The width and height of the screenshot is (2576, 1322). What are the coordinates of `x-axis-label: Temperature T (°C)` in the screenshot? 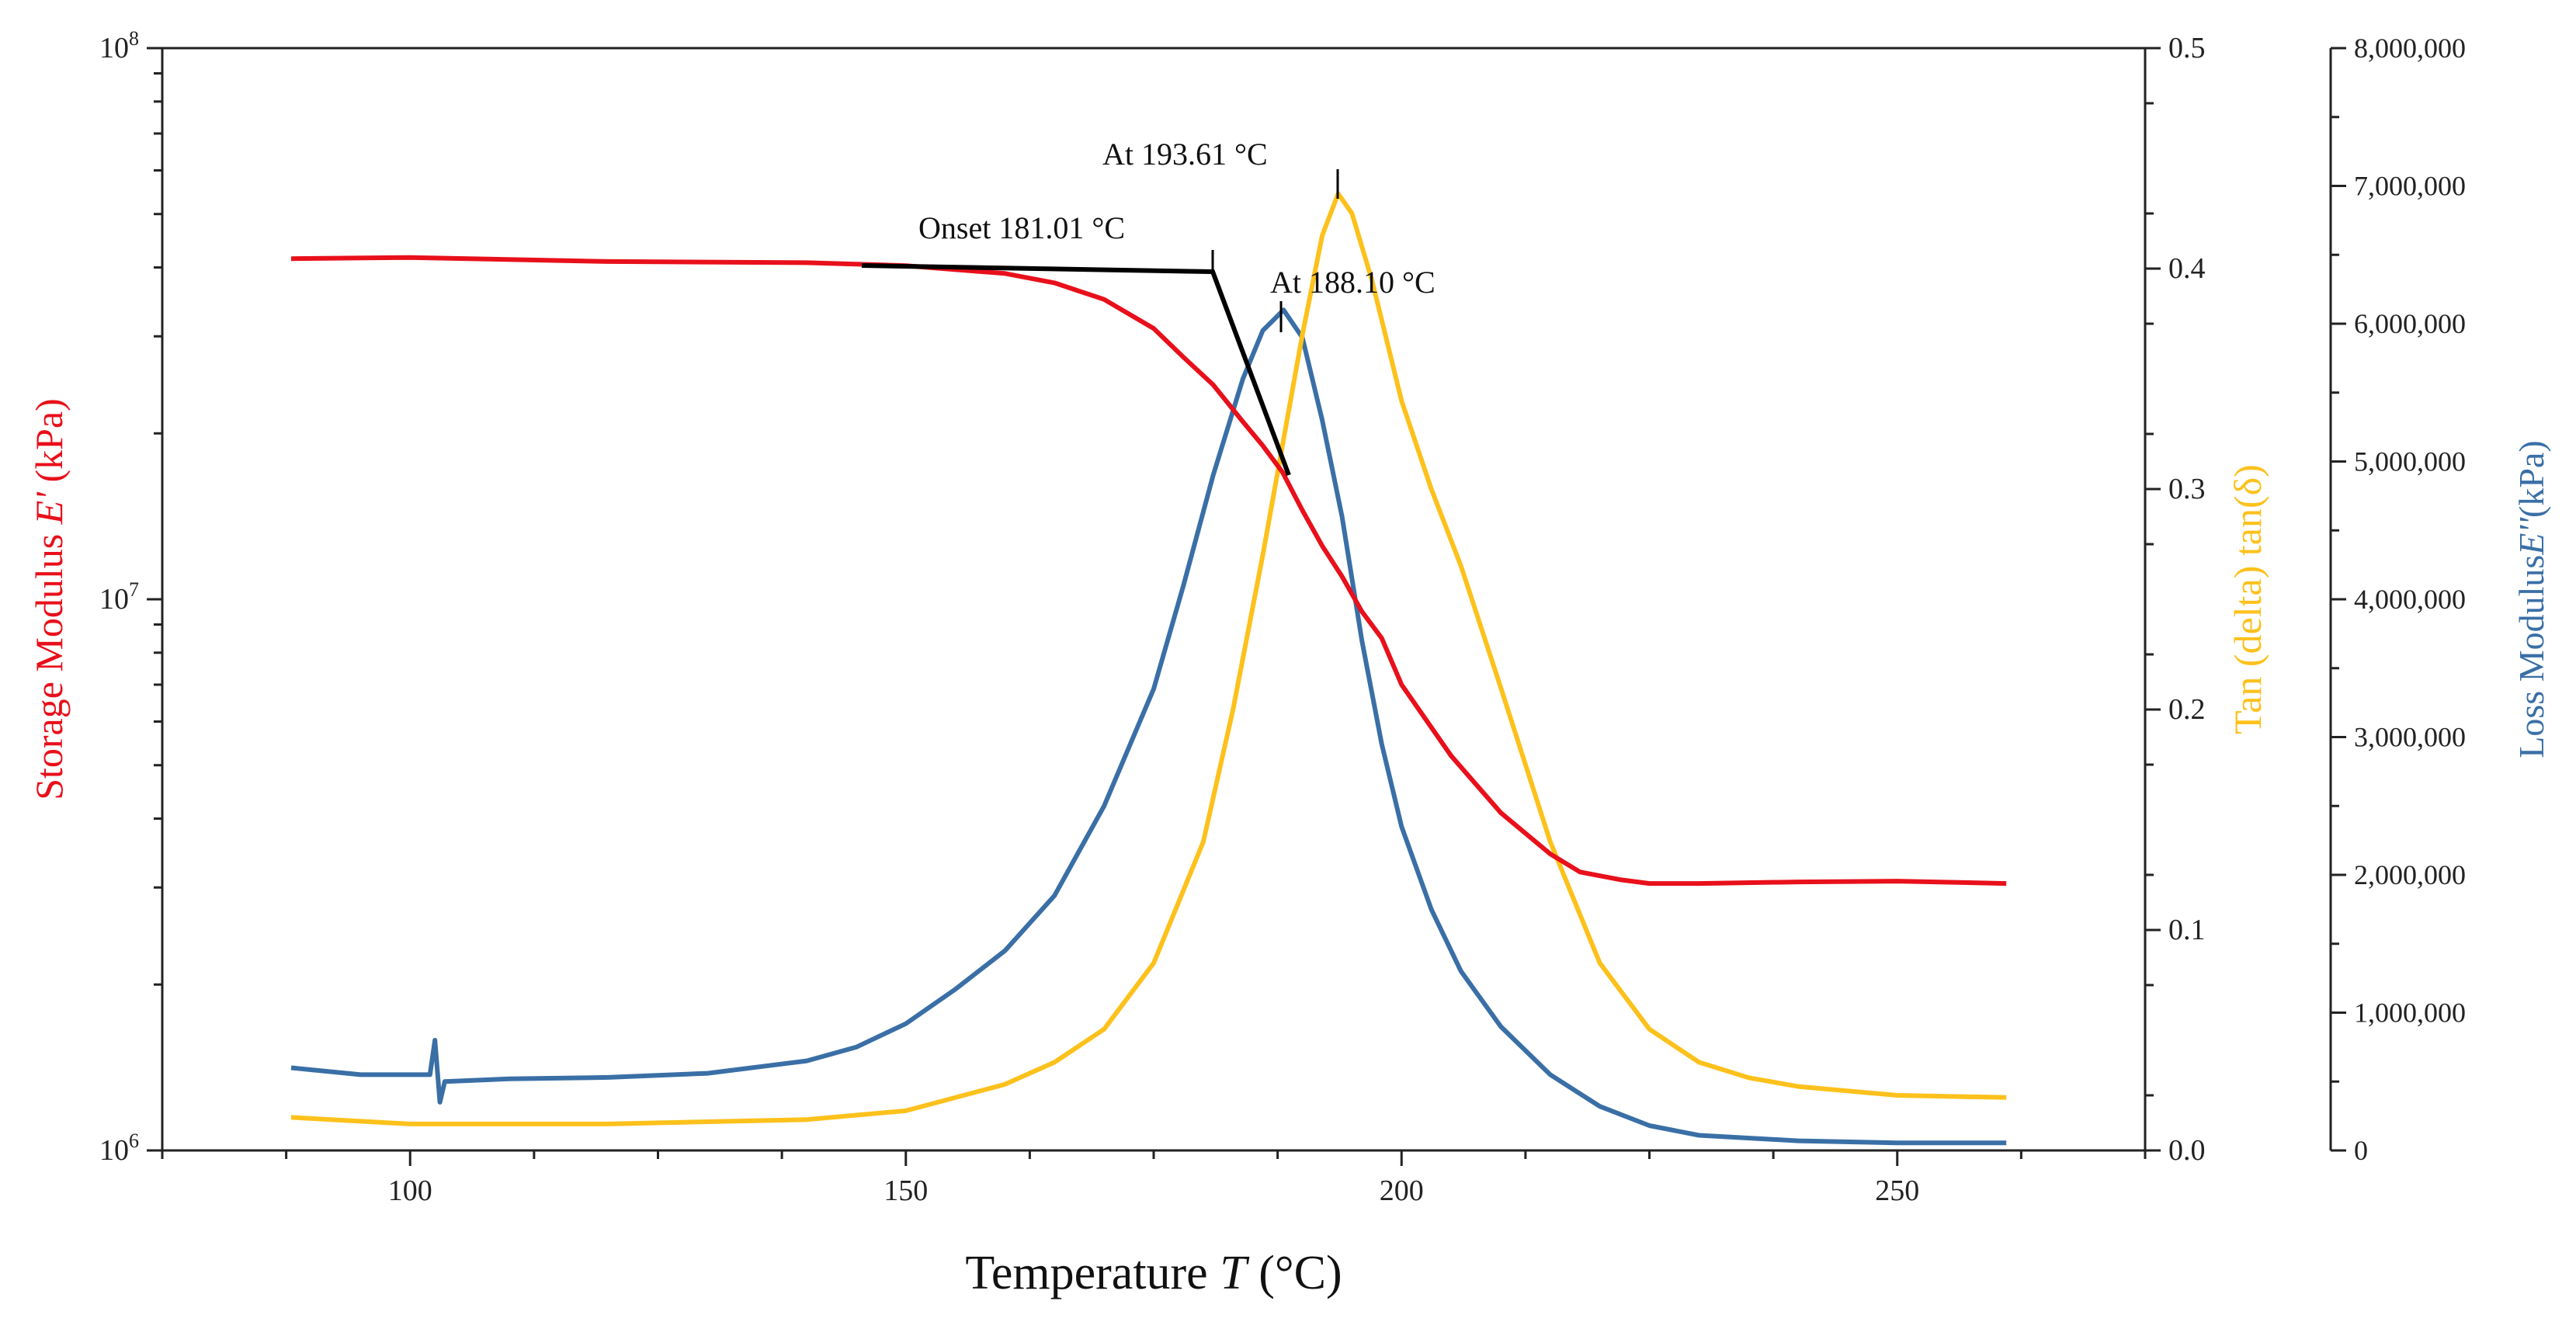 It's located at (1153, 1273).